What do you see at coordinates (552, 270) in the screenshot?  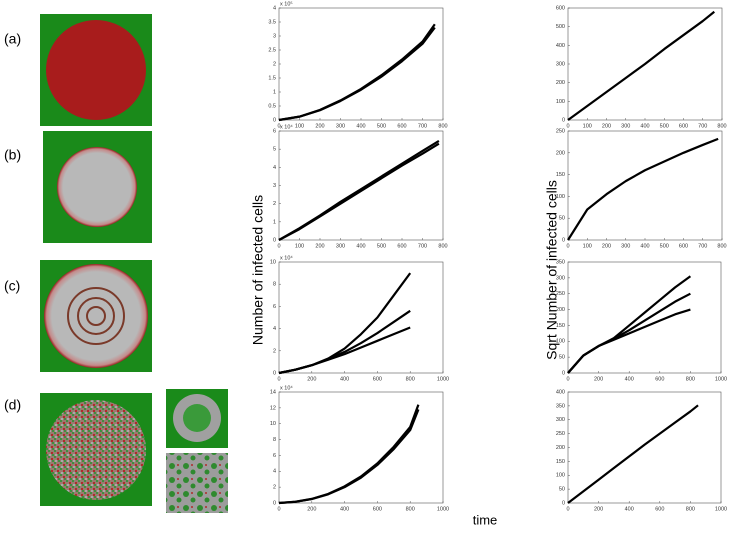 I see `y-axis-label: Sqrt Number of infected cells` at bounding box center [552, 270].